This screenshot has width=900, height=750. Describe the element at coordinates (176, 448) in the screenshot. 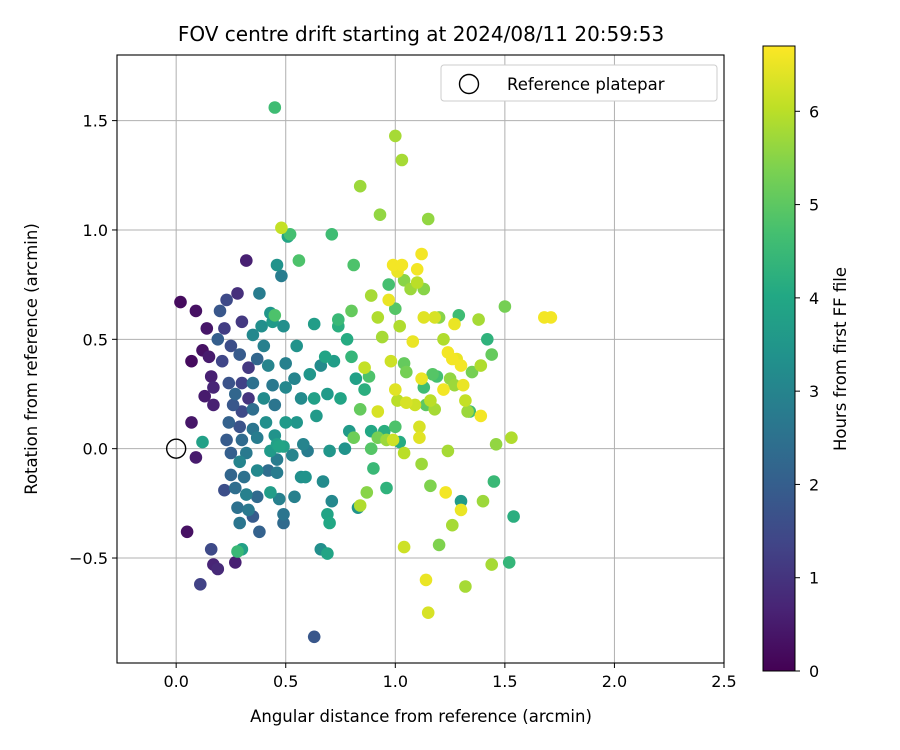

I see `reference-platepar-marker` at that location.